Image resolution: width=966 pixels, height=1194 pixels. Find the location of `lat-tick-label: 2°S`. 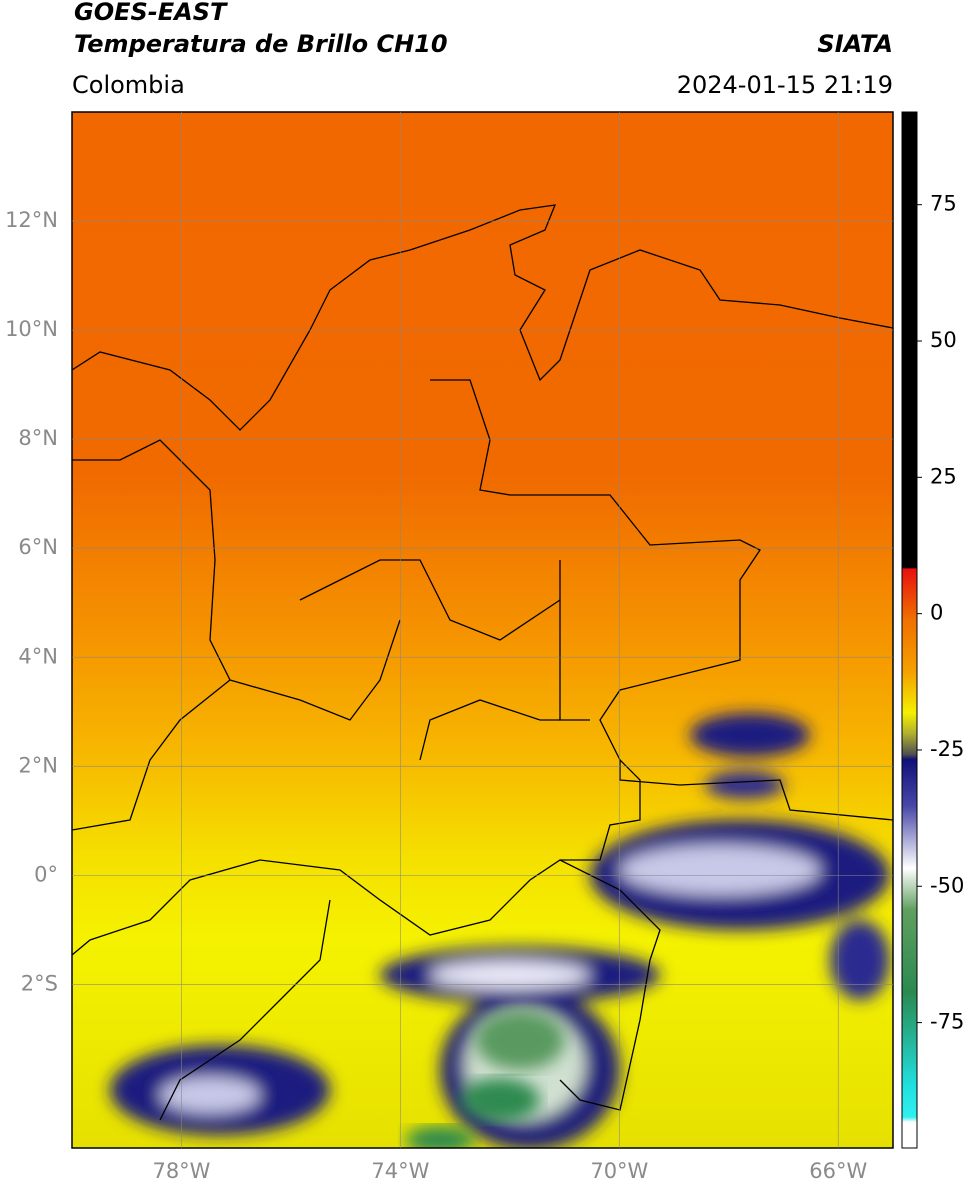

lat-tick-label: 2°S is located at coordinates (39, 983).